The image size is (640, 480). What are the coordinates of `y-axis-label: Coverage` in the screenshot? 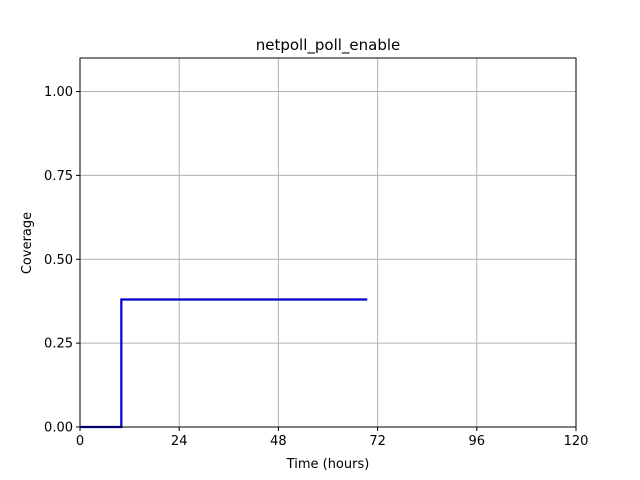 It's located at (27, 243).